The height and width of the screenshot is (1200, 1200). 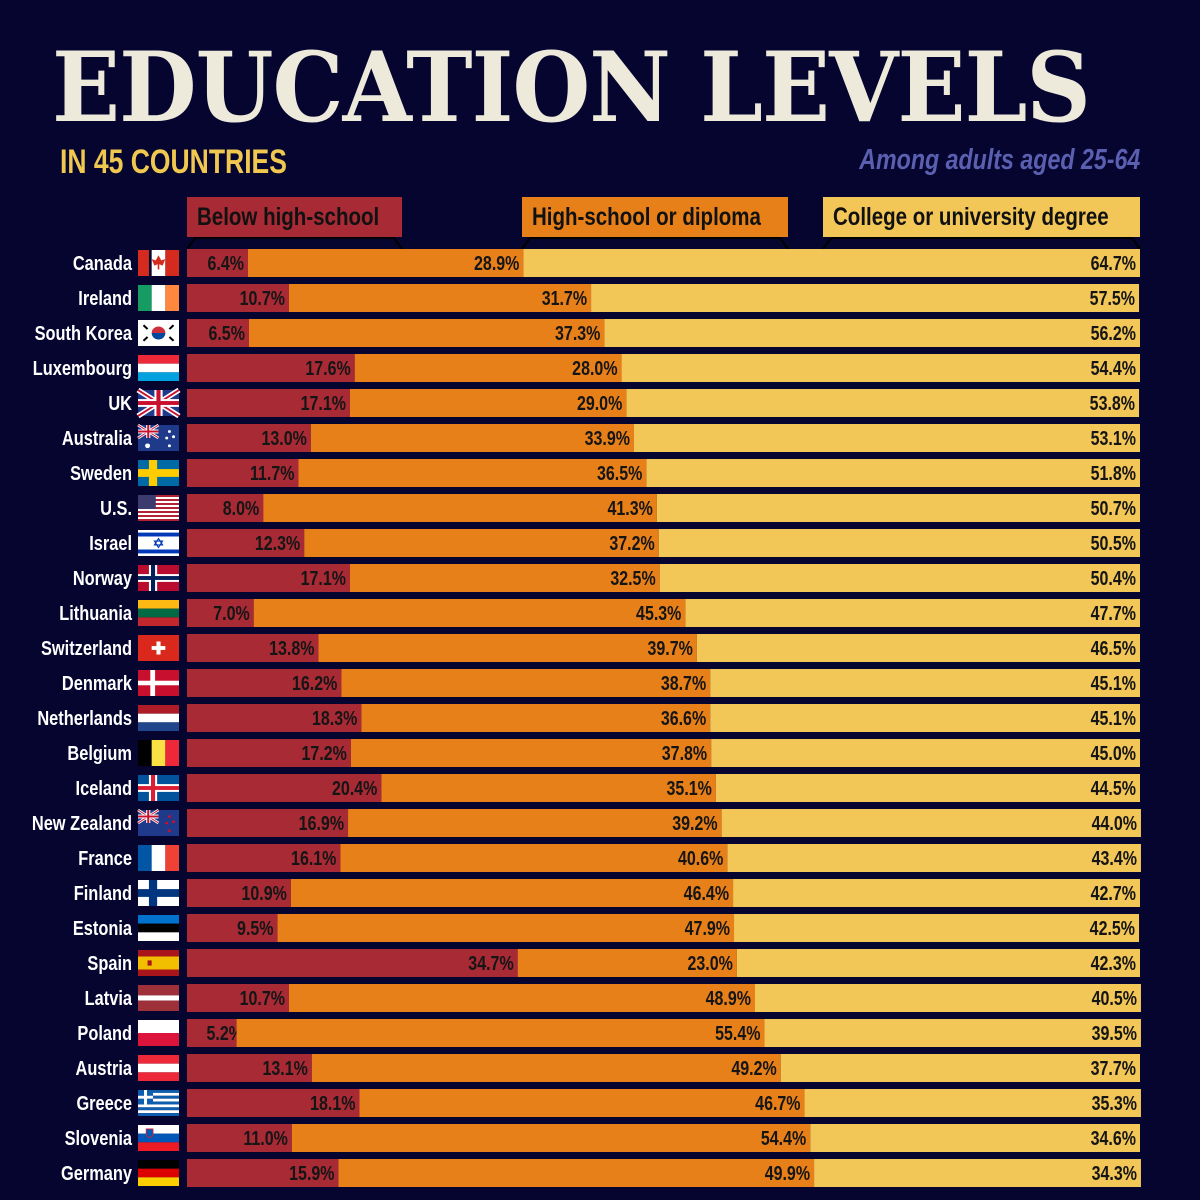 What do you see at coordinates (313, 858) in the screenshot?
I see `value-label-below: 16.1%` at bounding box center [313, 858].